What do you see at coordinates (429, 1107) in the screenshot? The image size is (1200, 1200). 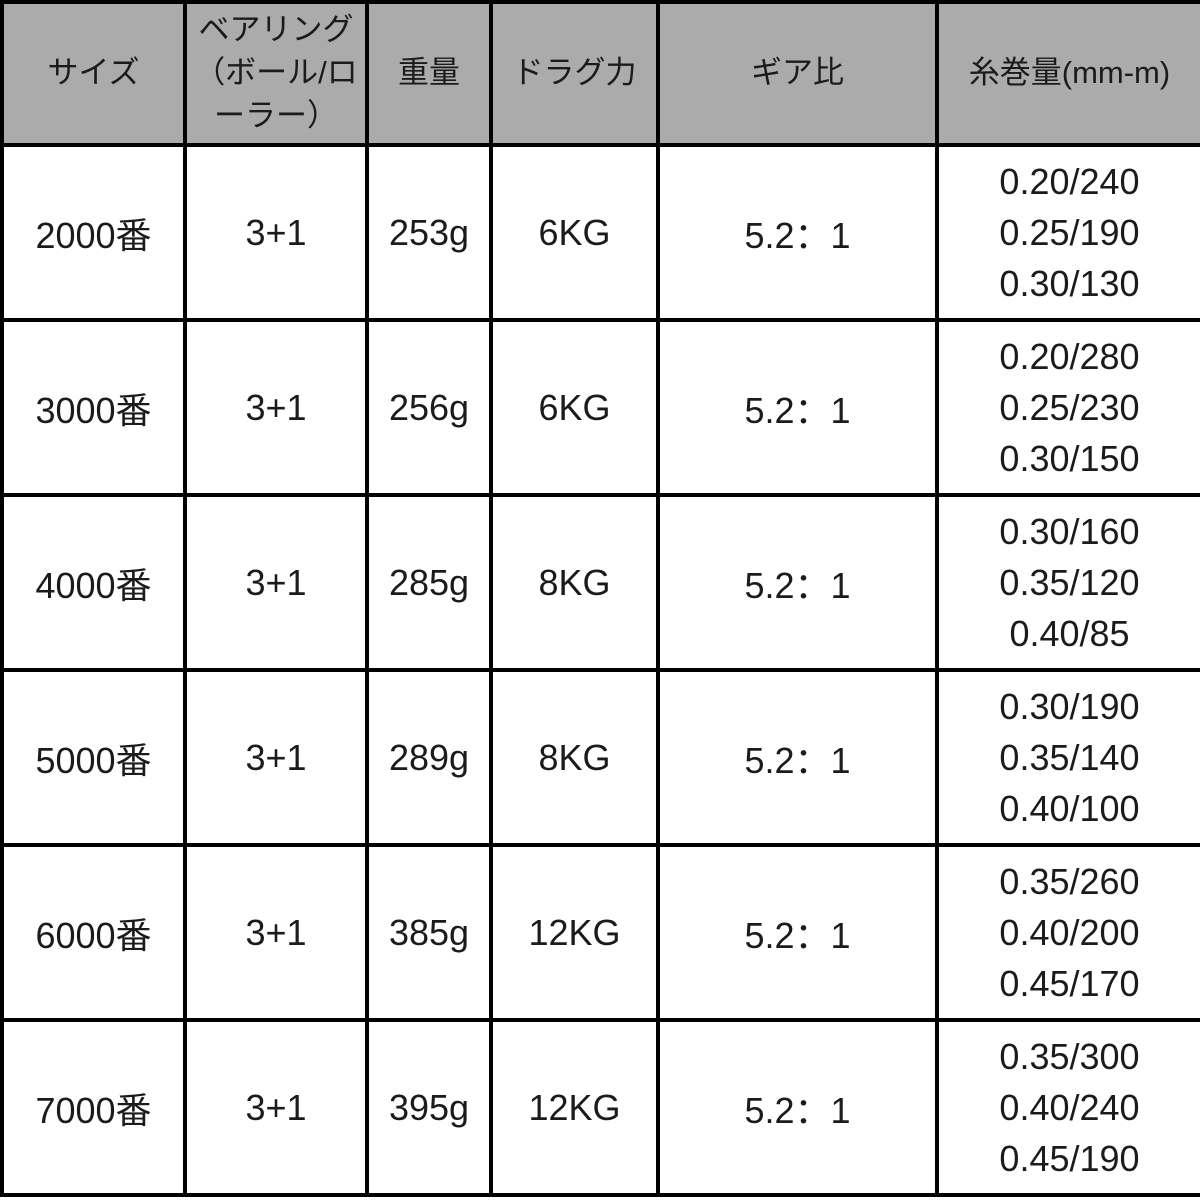 I see `cell-weight: 395g` at bounding box center [429, 1107].